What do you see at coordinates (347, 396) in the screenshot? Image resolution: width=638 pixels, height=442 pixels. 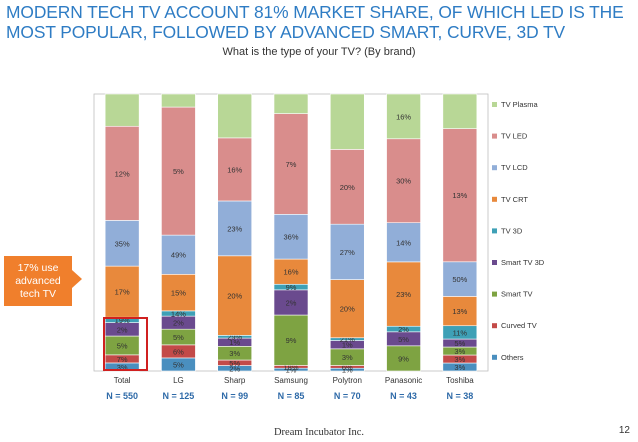 I see `sample-size-label: N = 70` at bounding box center [347, 396].